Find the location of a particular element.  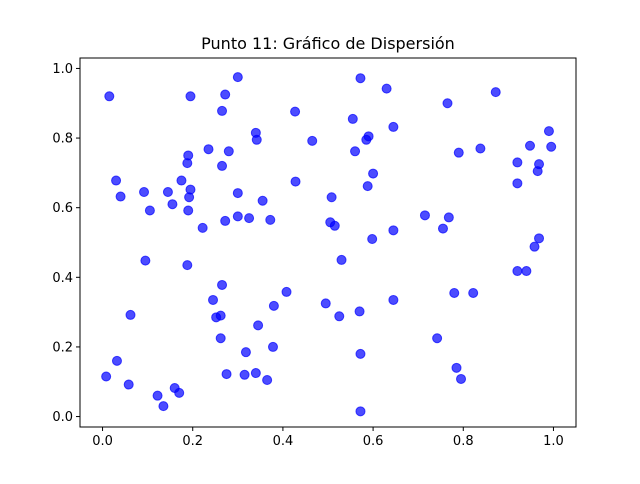

x-tick-label: 1.0 is located at coordinates (553, 441).